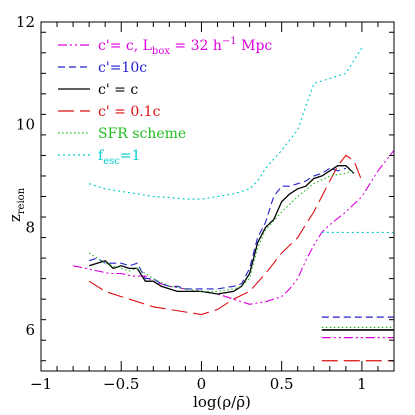  I want to click on y-tick-label: 8, so click(30, 227).